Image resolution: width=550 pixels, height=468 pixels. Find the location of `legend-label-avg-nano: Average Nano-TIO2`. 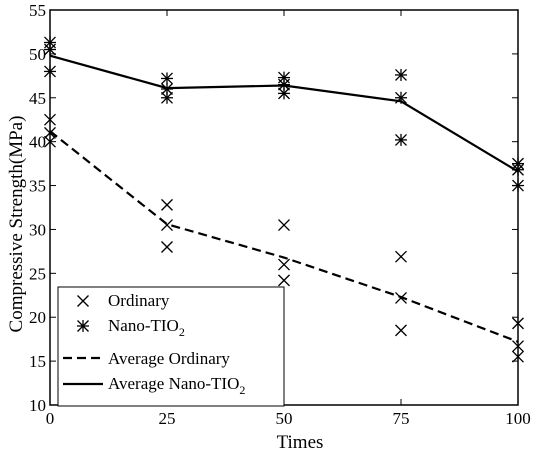

legend-label-avg-nano: Average Nano-TIO2 is located at coordinates (176, 385).